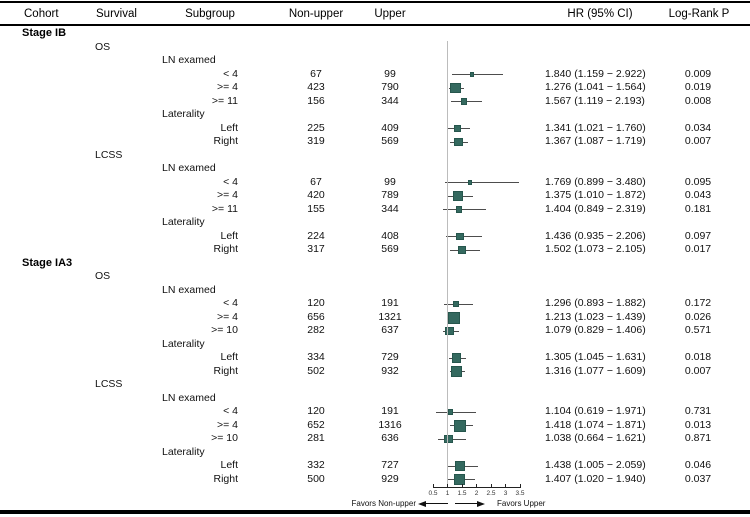 The image size is (750, 517). I want to click on top-rule, so click(375, 2).